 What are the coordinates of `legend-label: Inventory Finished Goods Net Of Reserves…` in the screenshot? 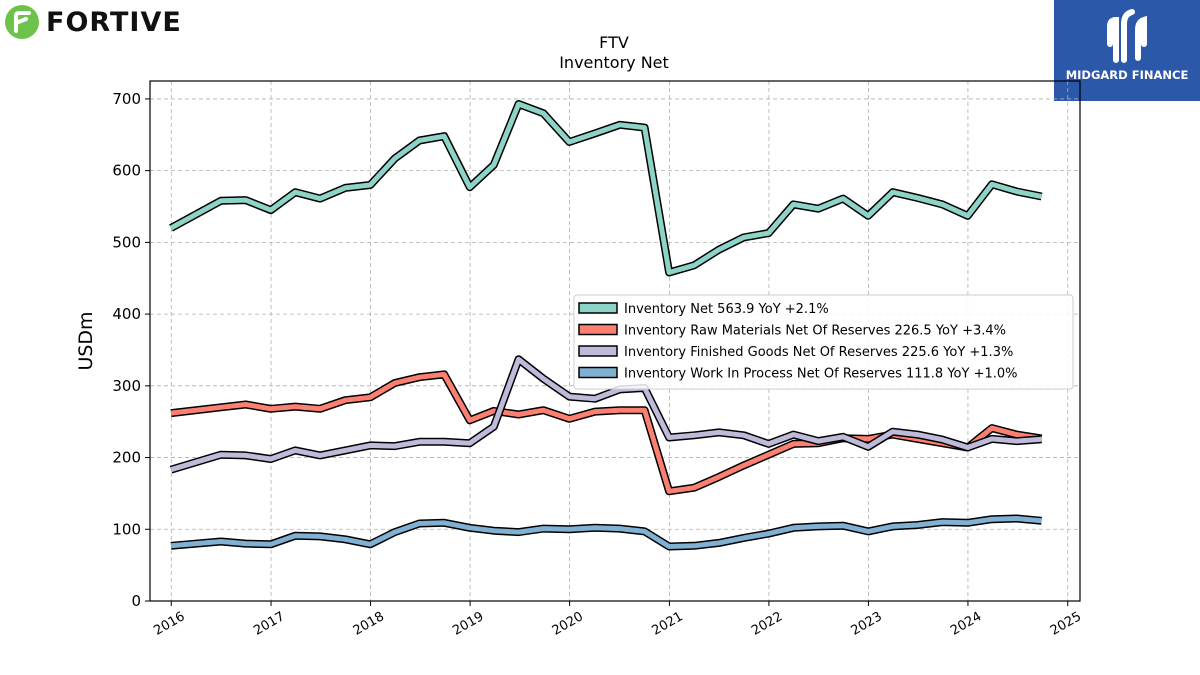 It's located at (818, 352).